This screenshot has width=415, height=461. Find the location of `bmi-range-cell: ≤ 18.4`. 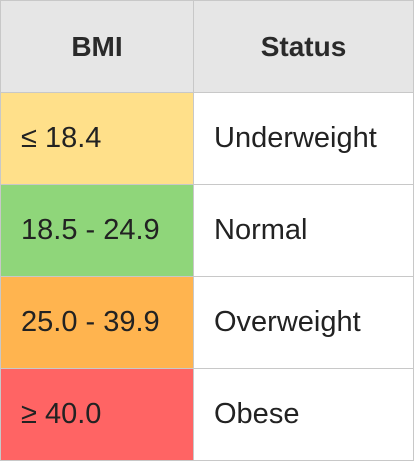

bmi-range-cell: ≤ 18.4 is located at coordinates (97, 138).